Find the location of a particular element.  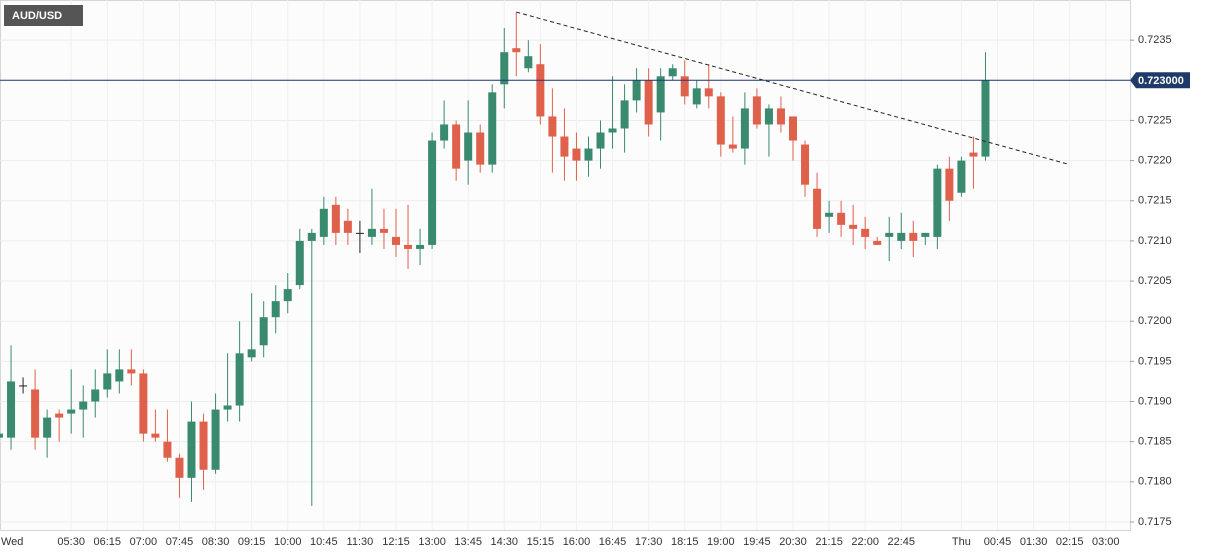

x-tick-label: 13:00 is located at coordinates (432, 542).